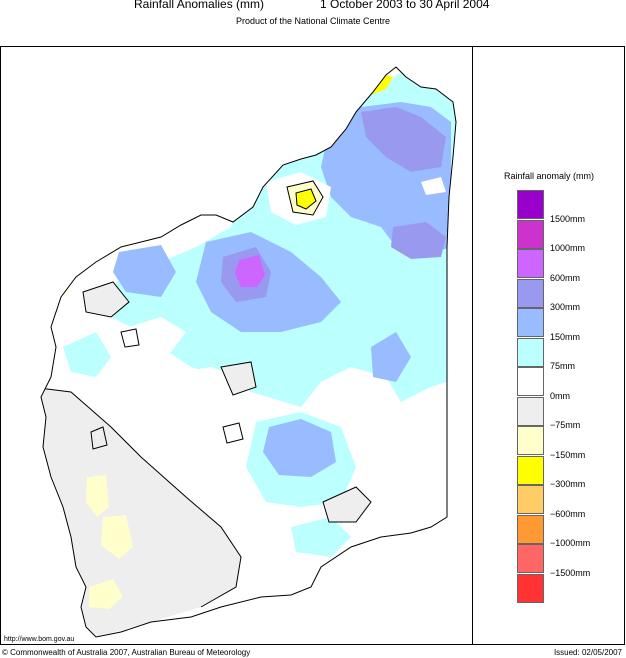 The image size is (626, 658). What do you see at coordinates (565, 336) in the screenshot?
I see `legend-tick-label: 150mm` at bounding box center [565, 336].